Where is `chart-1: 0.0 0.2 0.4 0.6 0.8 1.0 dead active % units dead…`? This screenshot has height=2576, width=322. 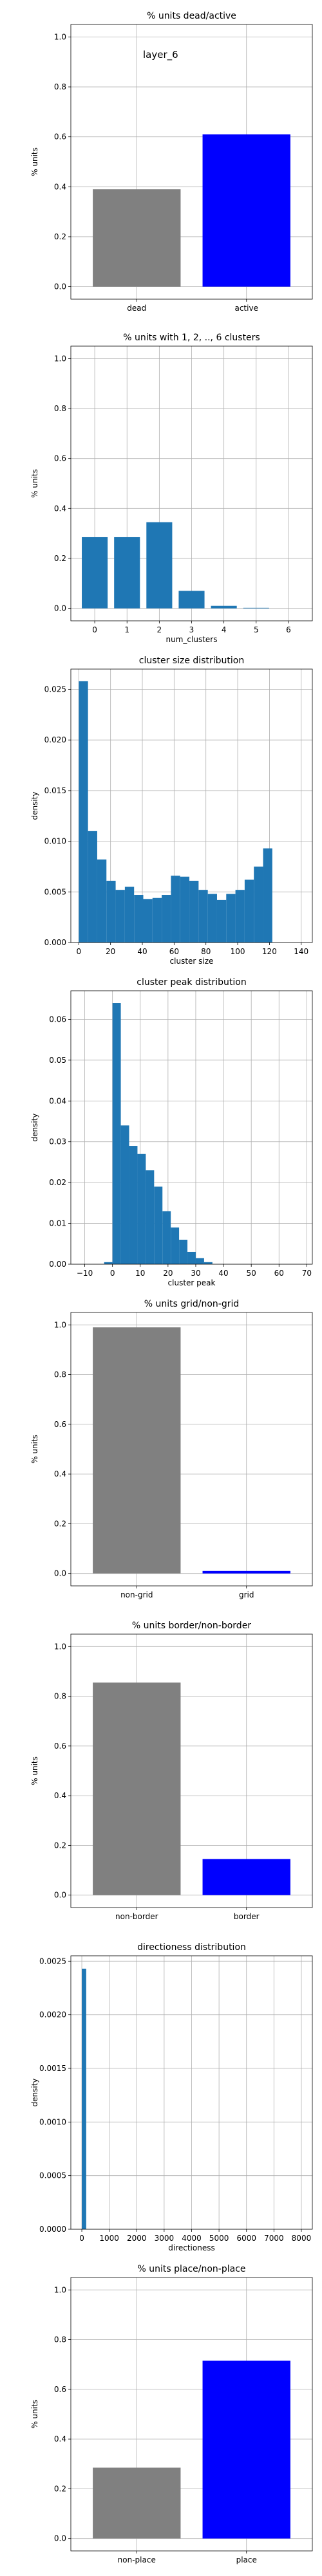 chart-1: 0.0 0.2 0.4 0.6 0.8 1.0 dead active % units dead… is located at coordinates (171, 162).